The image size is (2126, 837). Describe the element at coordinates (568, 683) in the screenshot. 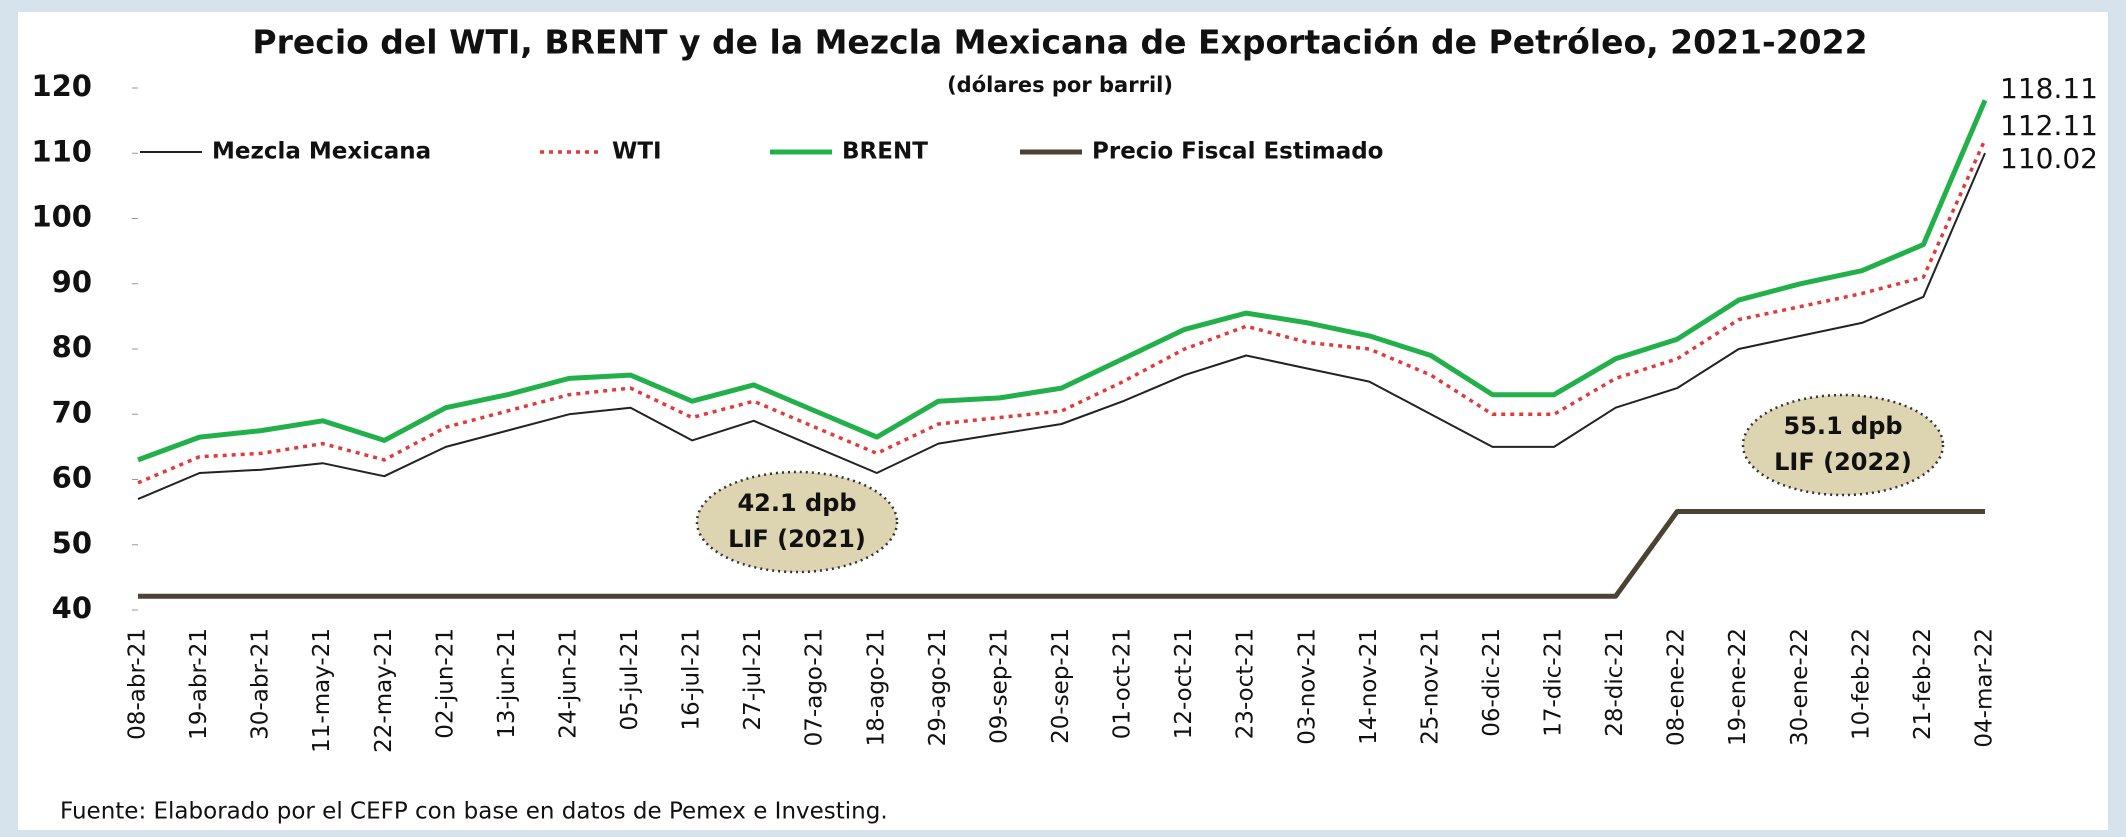

I see `x-tick-label: 24-jun-21` at that location.